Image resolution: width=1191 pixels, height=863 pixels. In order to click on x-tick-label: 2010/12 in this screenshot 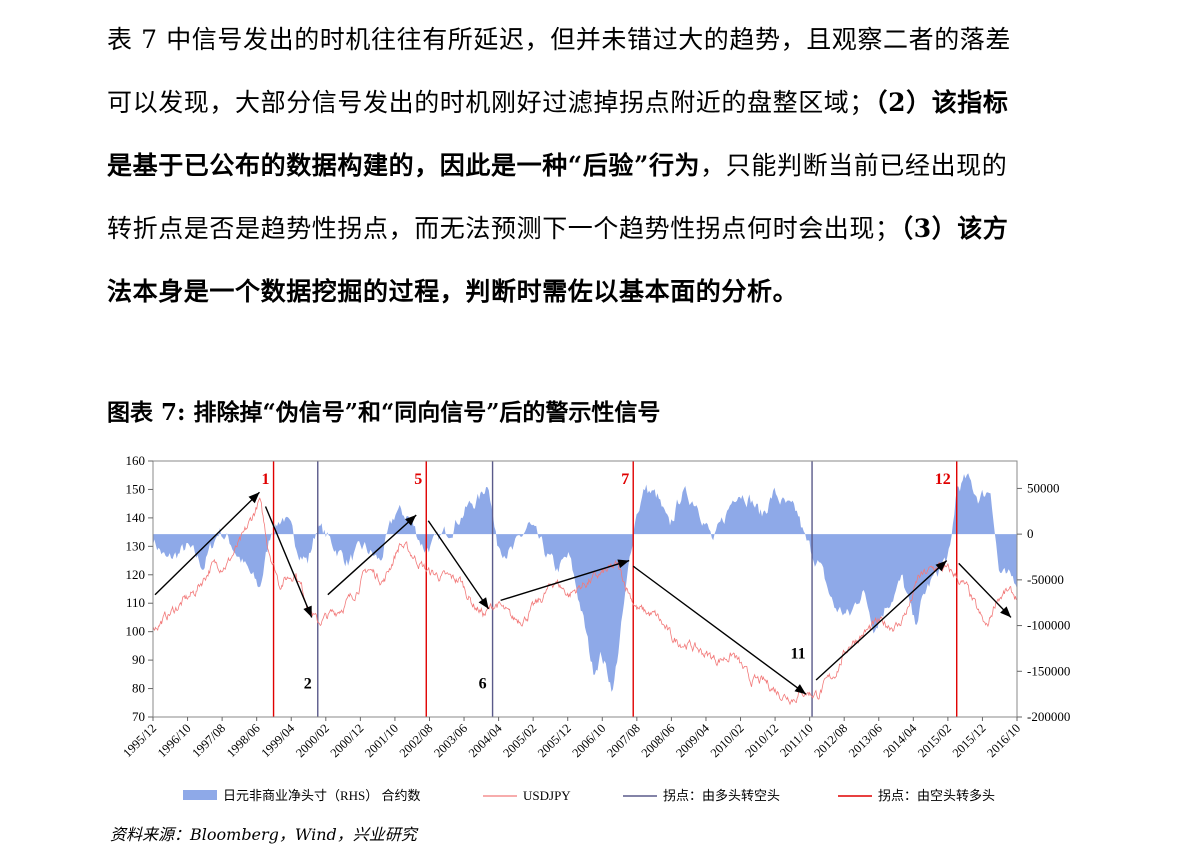, I will do `click(761, 740)`.